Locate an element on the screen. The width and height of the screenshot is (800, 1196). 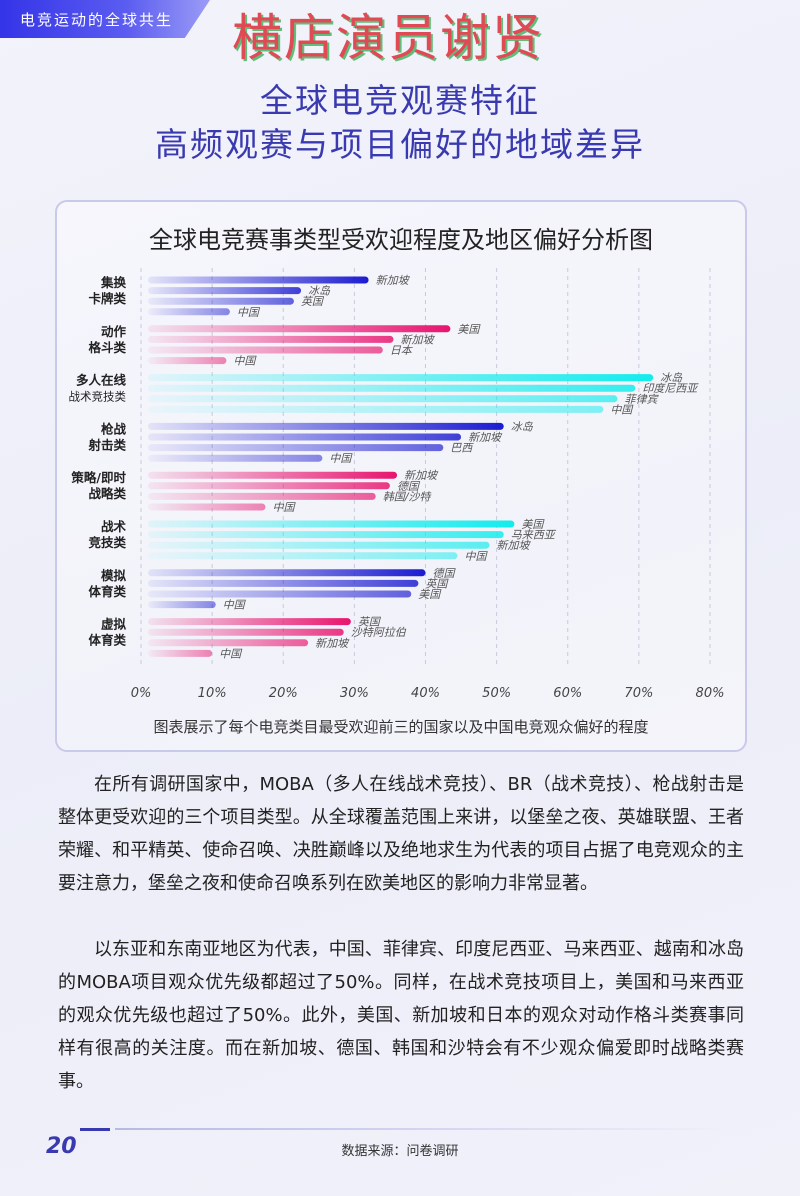
watermark: 横店演员谢贤 is located at coordinates (388, 38).